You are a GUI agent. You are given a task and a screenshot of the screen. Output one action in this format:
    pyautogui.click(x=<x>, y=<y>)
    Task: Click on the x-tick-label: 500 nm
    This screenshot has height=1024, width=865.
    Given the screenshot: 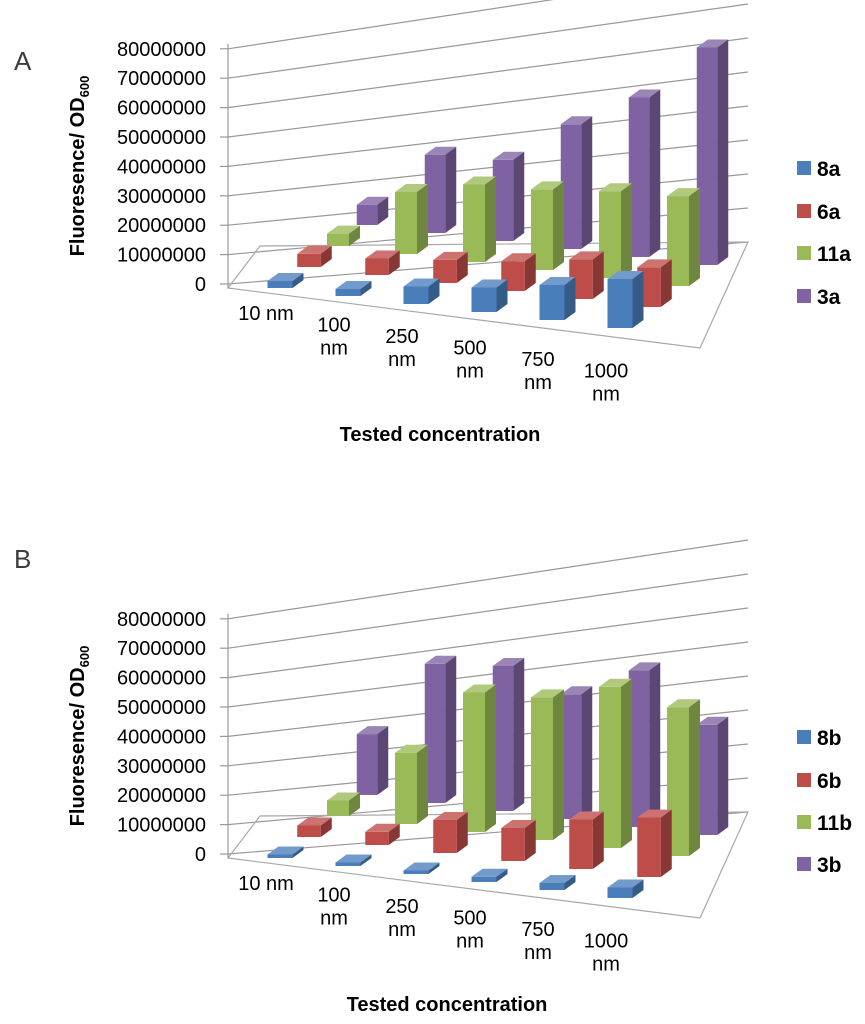 What is the action you would take?
    pyautogui.click(x=469, y=930)
    